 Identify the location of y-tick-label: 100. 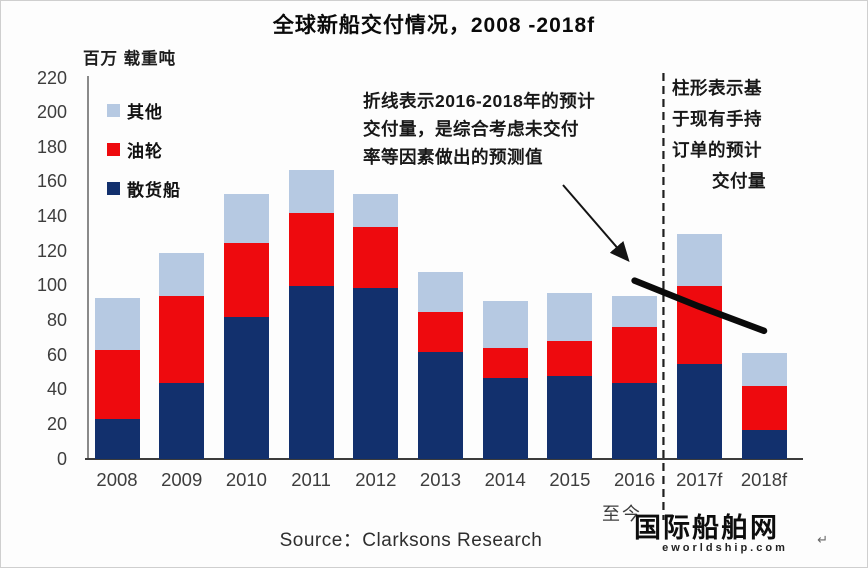
(51, 285).